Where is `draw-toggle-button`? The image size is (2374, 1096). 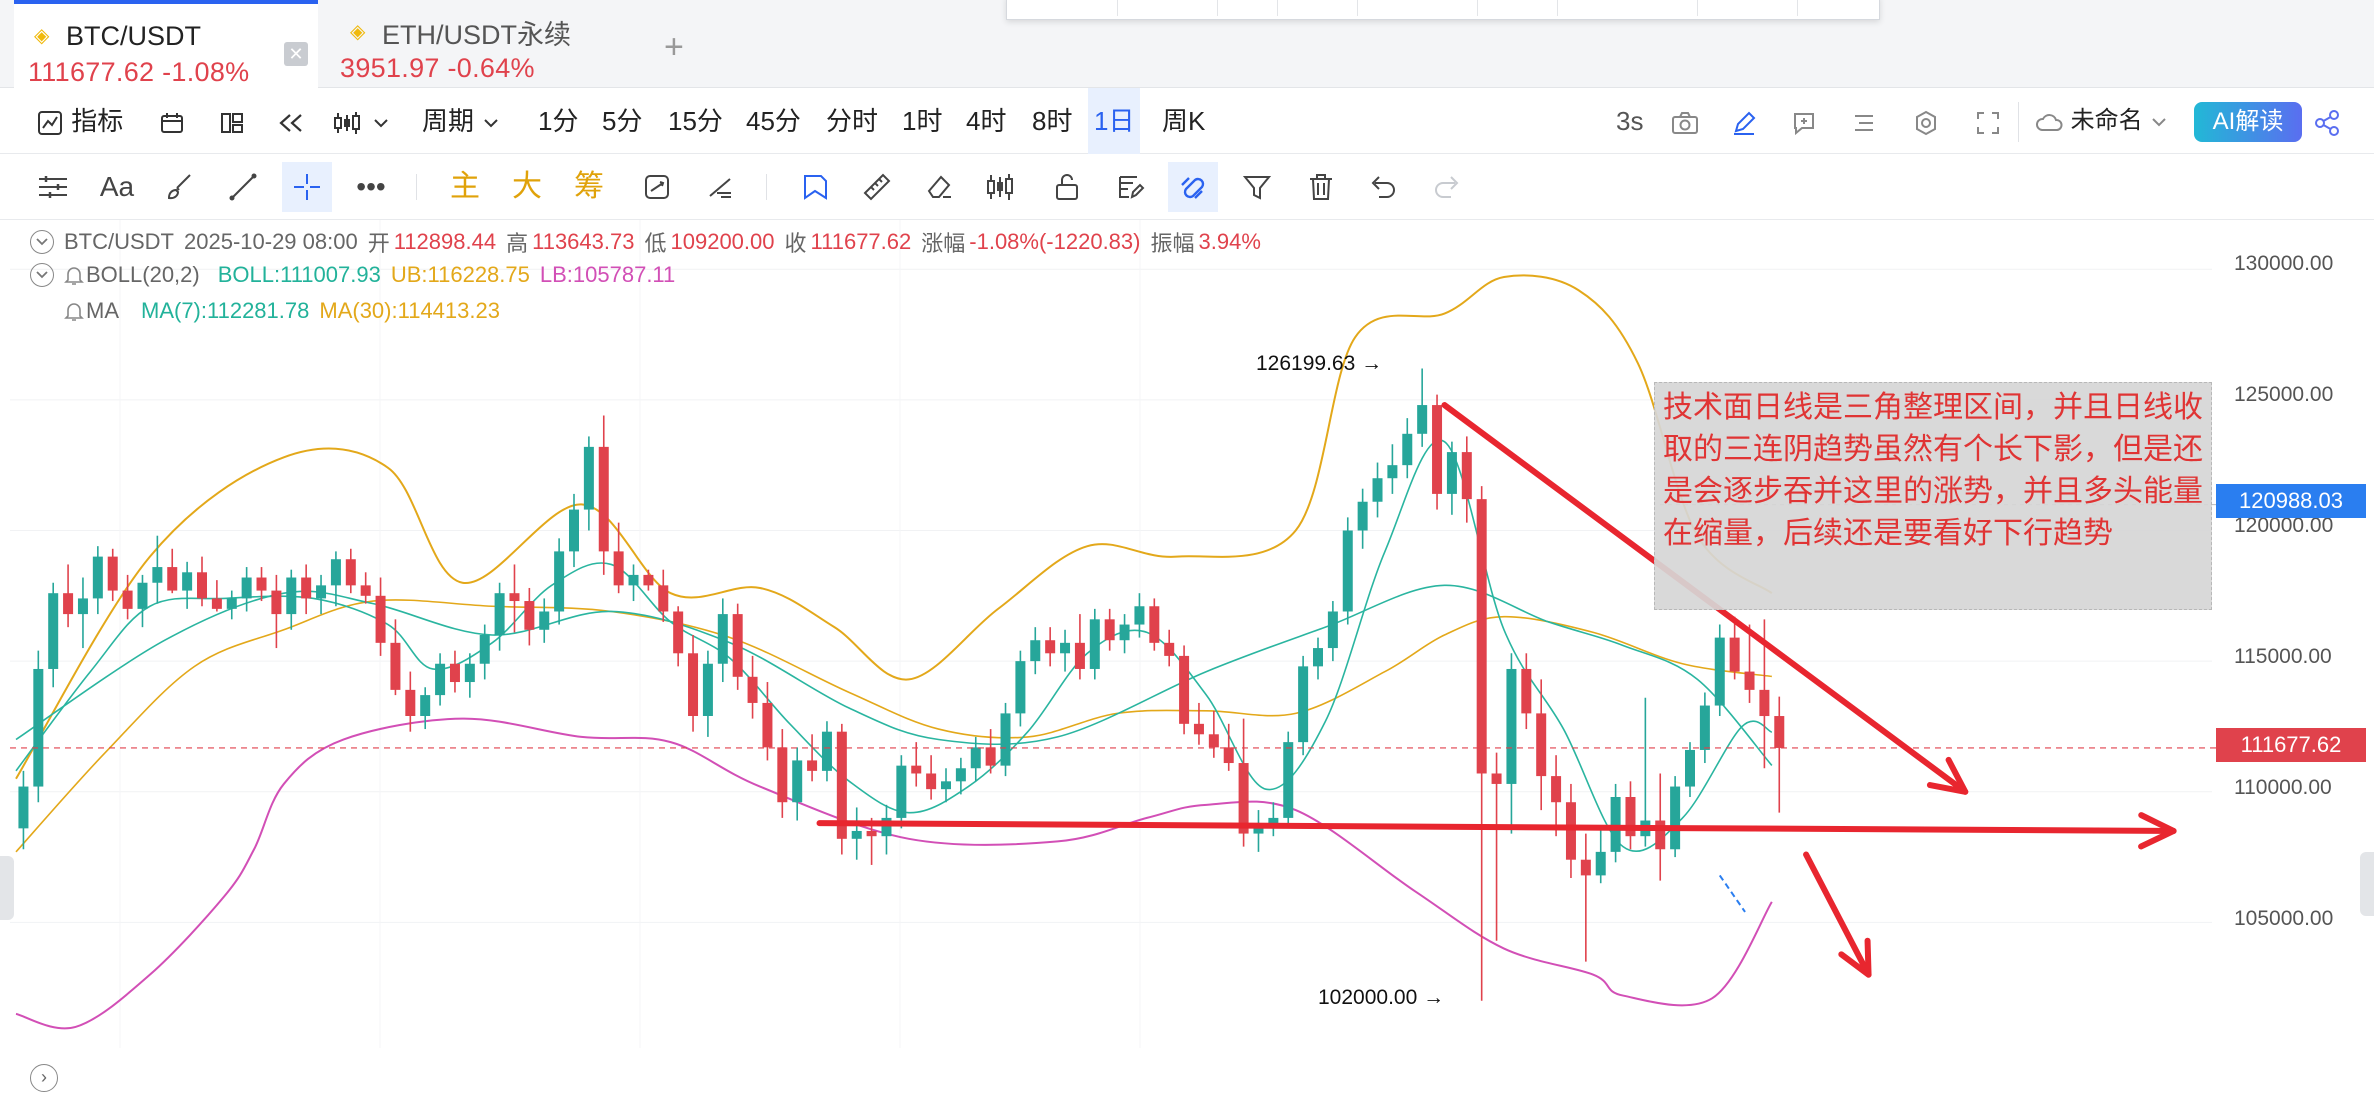 draw-toggle-button is located at coordinates (1744, 121).